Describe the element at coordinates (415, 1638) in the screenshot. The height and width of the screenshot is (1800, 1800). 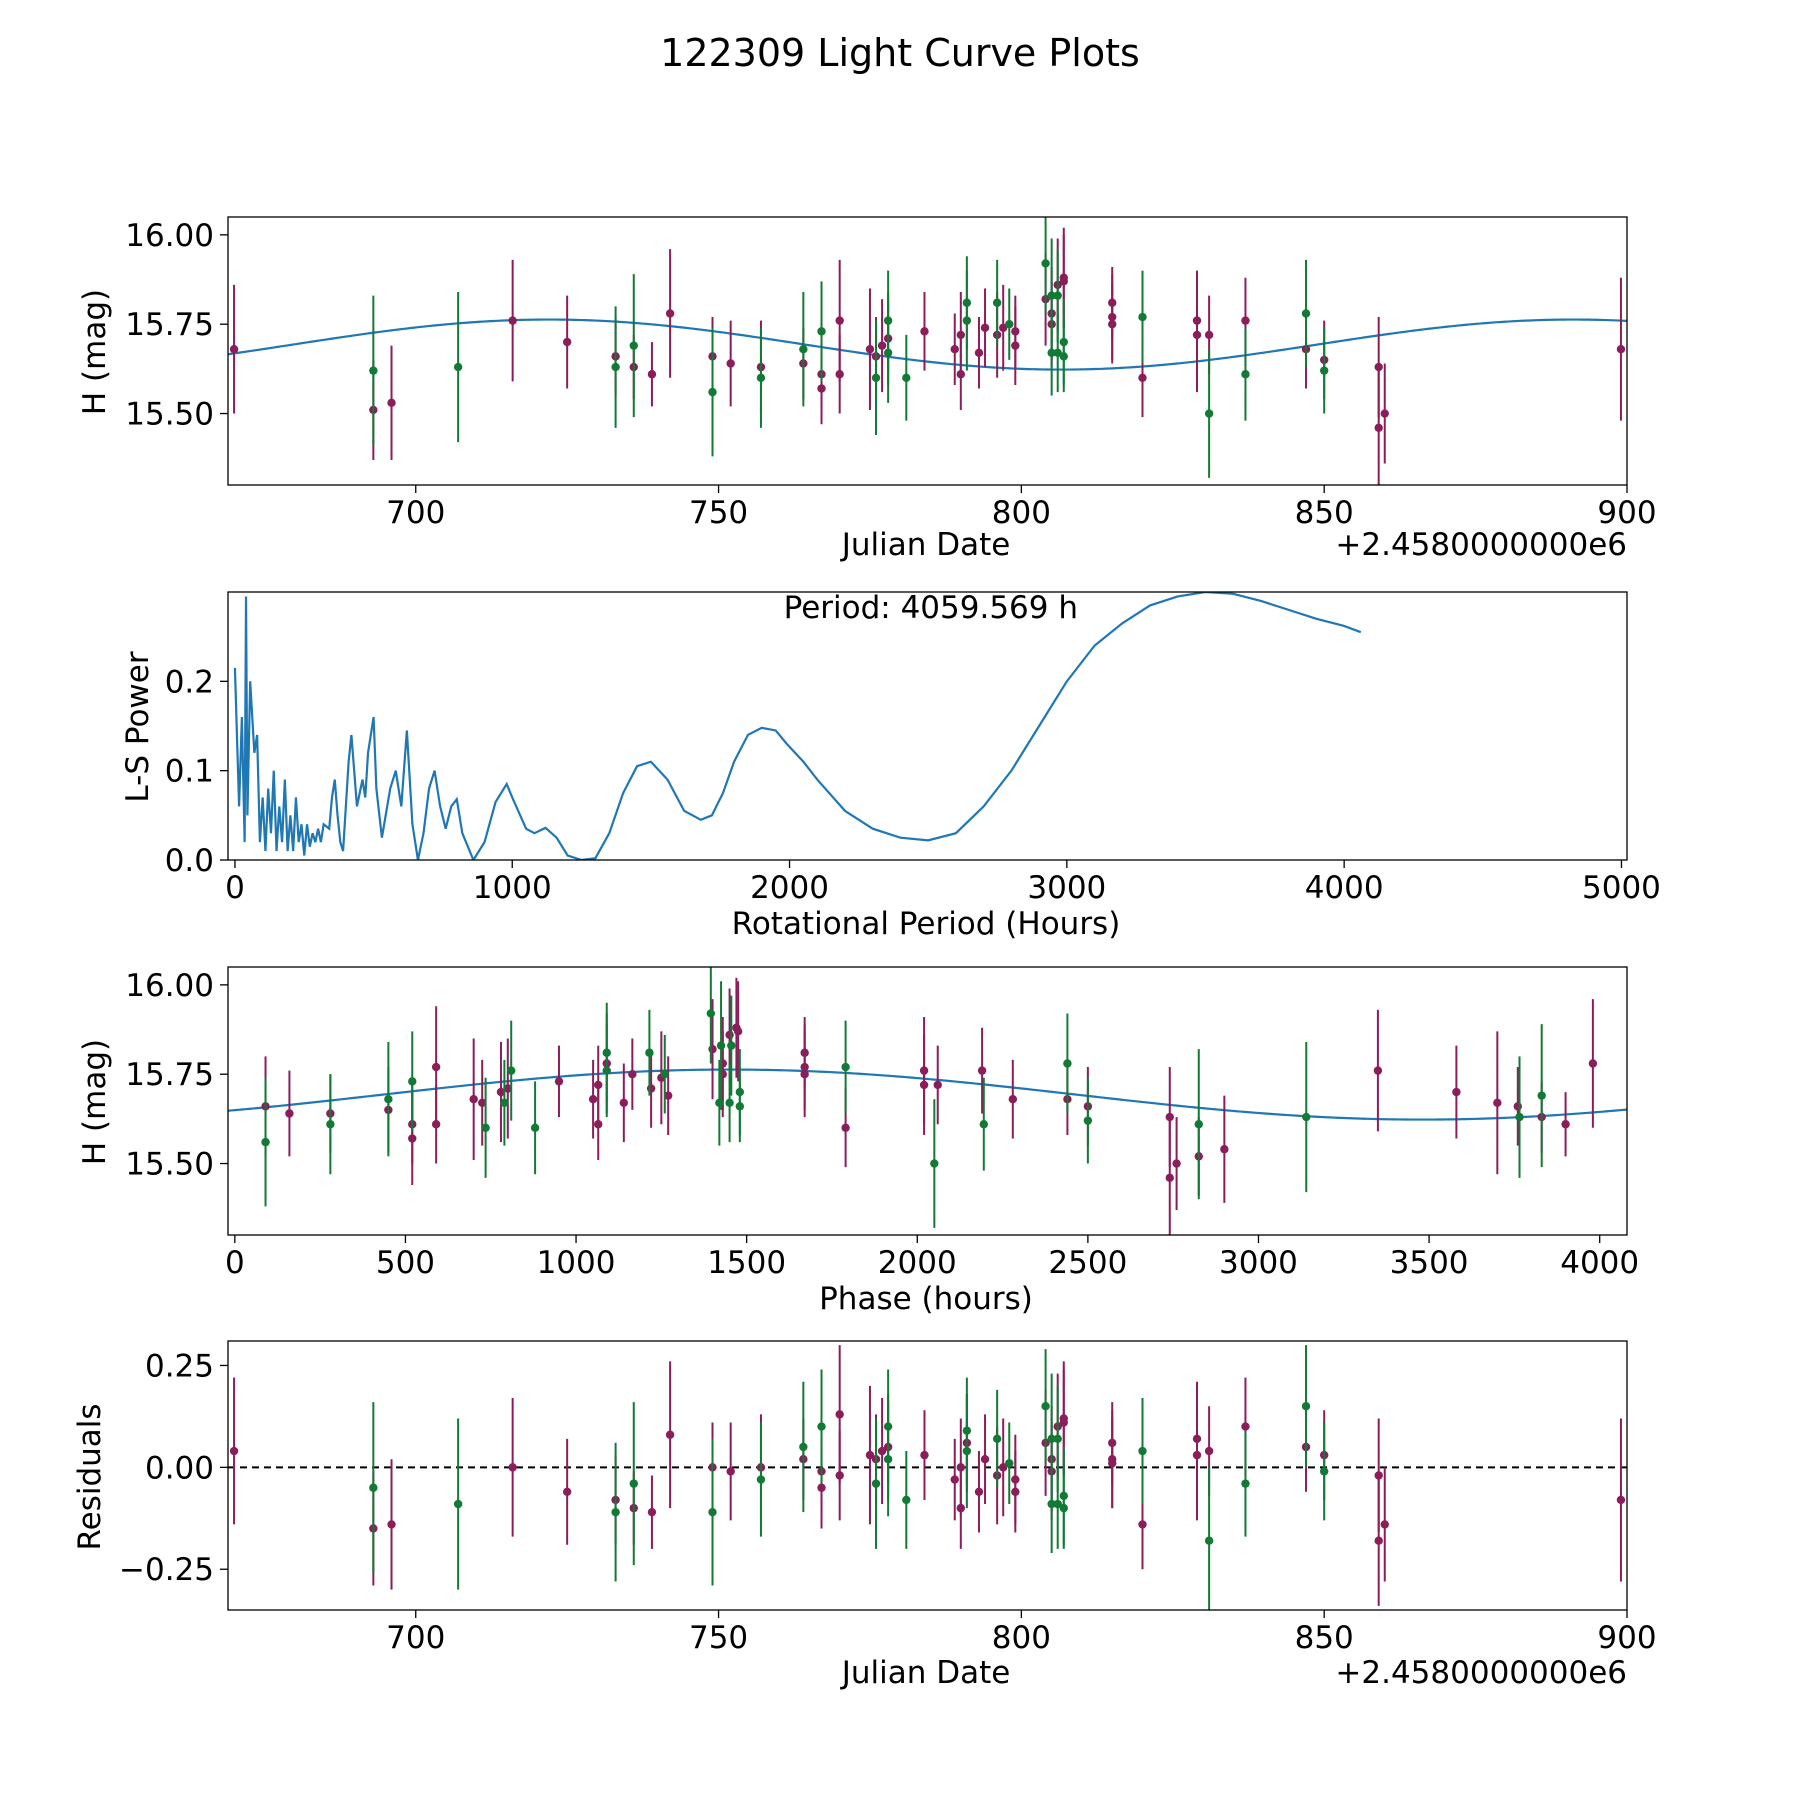
I see `residuals-xtick-label: 700` at that location.